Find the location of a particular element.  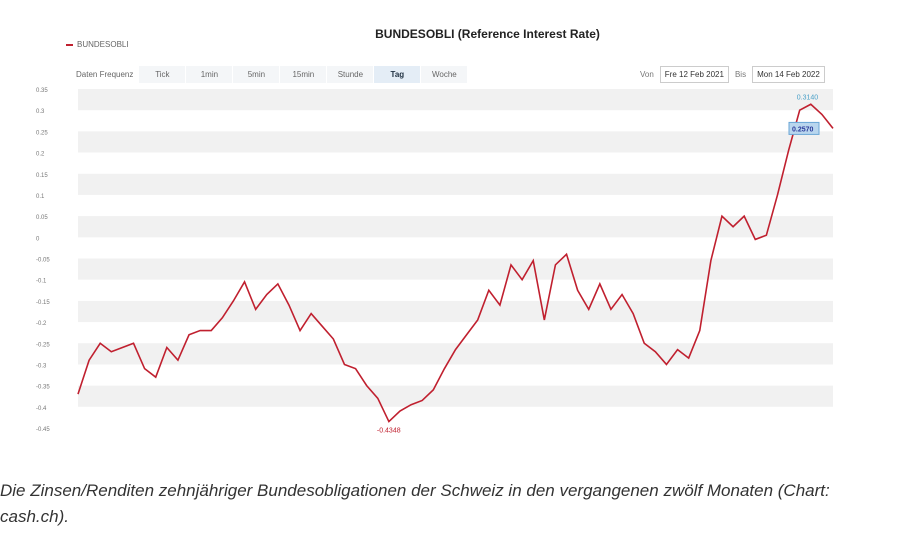

legend: BUNDESOBLI is located at coordinates (97, 44).